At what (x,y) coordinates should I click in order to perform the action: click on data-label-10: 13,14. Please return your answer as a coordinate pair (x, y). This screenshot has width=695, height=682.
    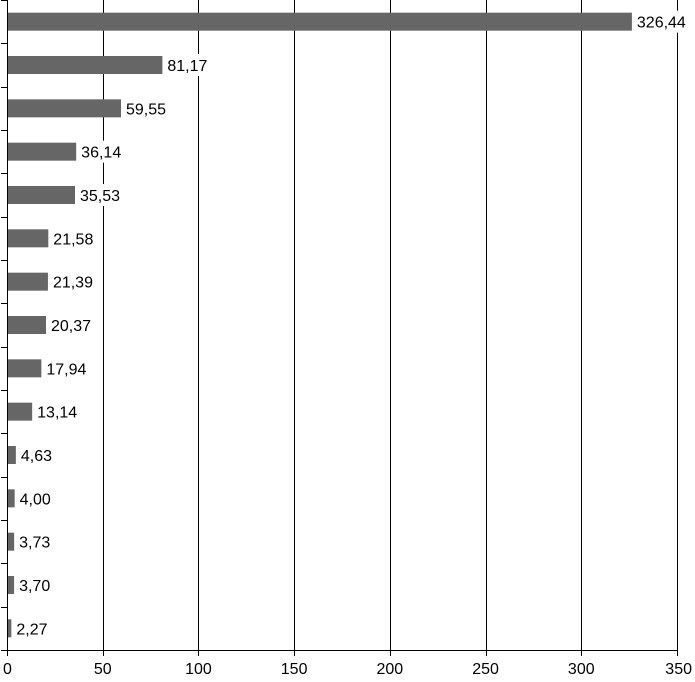
    Looking at the image, I should click on (57, 413).